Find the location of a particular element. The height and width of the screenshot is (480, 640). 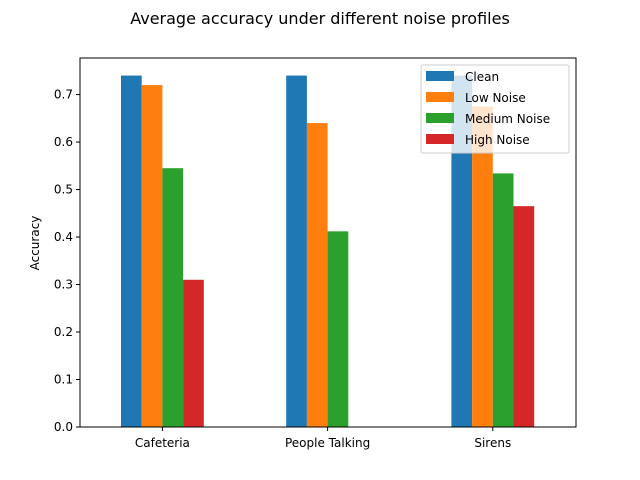

y-tick-label: 0.4 is located at coordinates (63, 237).